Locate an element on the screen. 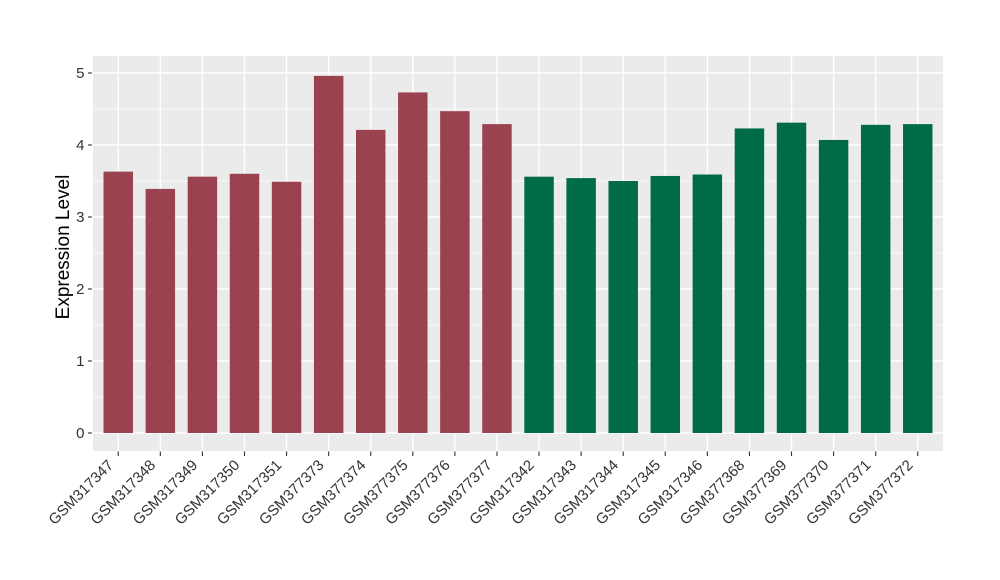 The image size is (1000, 580). bar-GSM377376 is located at coordinates (455, 272).